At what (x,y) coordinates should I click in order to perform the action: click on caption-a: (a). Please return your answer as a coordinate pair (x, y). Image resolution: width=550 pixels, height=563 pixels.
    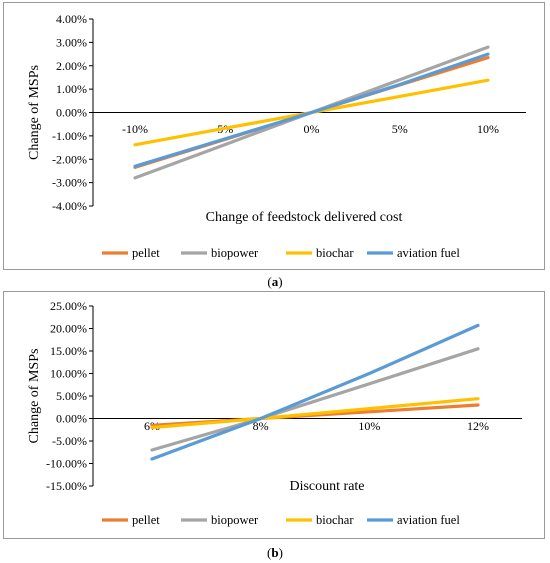
    Looking at the image, I should click on (275, 281).